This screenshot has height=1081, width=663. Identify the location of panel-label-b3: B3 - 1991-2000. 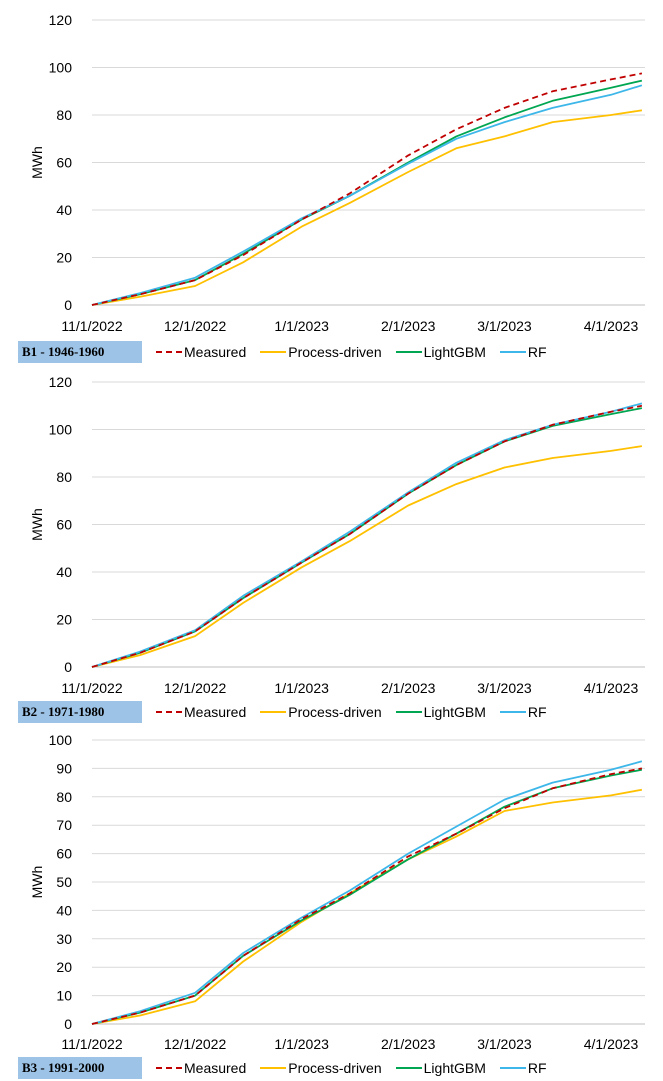
(80, 1068).